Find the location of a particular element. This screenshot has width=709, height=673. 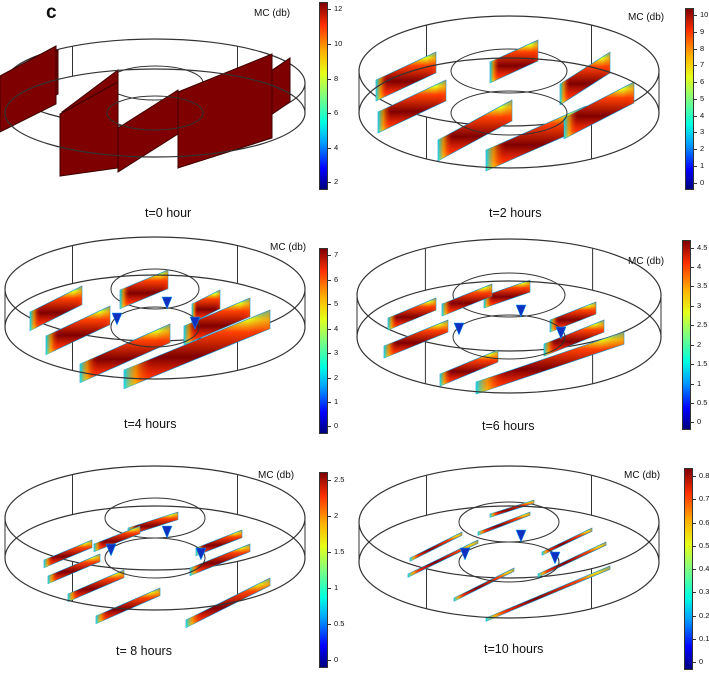

colorbar-tick-label: 4 is located at coordinates (696, 266).